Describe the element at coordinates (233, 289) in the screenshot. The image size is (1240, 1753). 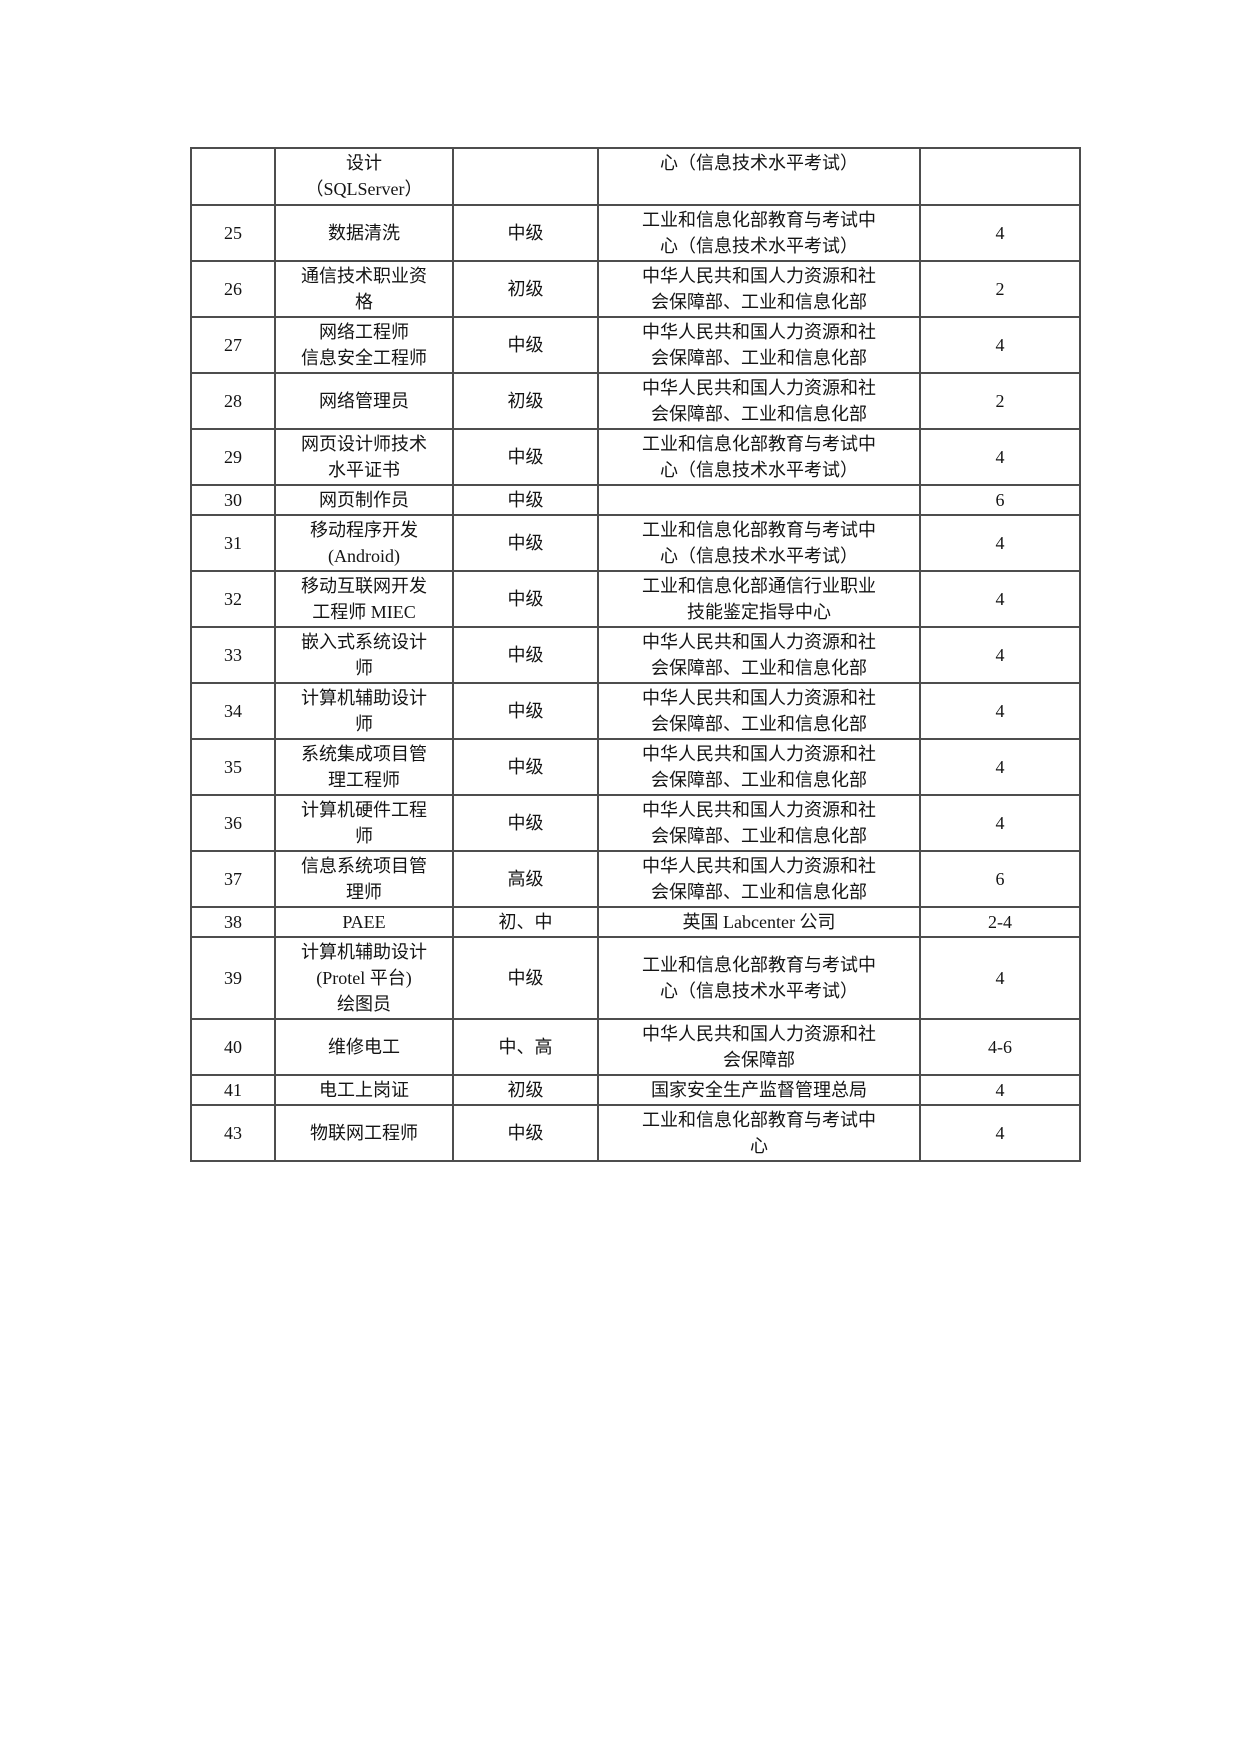
I see `cell-serial-number: 26` at that location.